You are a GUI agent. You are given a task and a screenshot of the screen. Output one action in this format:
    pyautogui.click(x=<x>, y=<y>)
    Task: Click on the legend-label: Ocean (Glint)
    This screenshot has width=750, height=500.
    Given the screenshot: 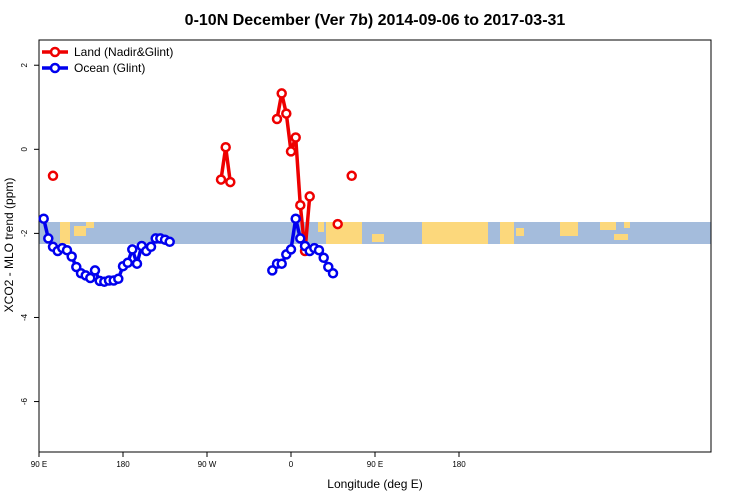 What is the action you would take?
    pyautogui.click(x=109, y=68)
    